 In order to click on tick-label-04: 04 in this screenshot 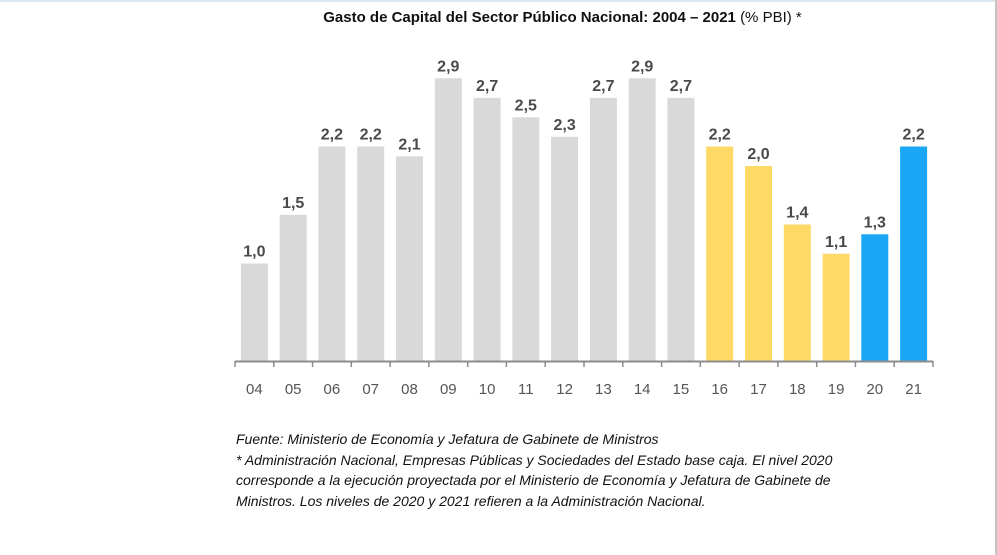, I will do `click(254, 389)`.